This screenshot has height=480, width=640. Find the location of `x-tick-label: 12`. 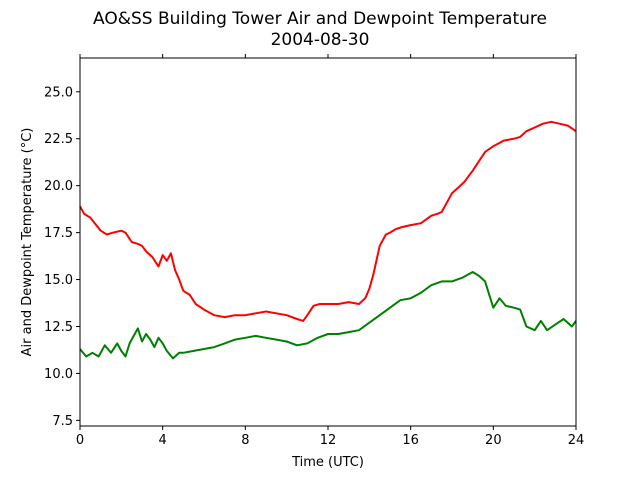

x-tick-label: 12 is located at coordinates (328, 440).